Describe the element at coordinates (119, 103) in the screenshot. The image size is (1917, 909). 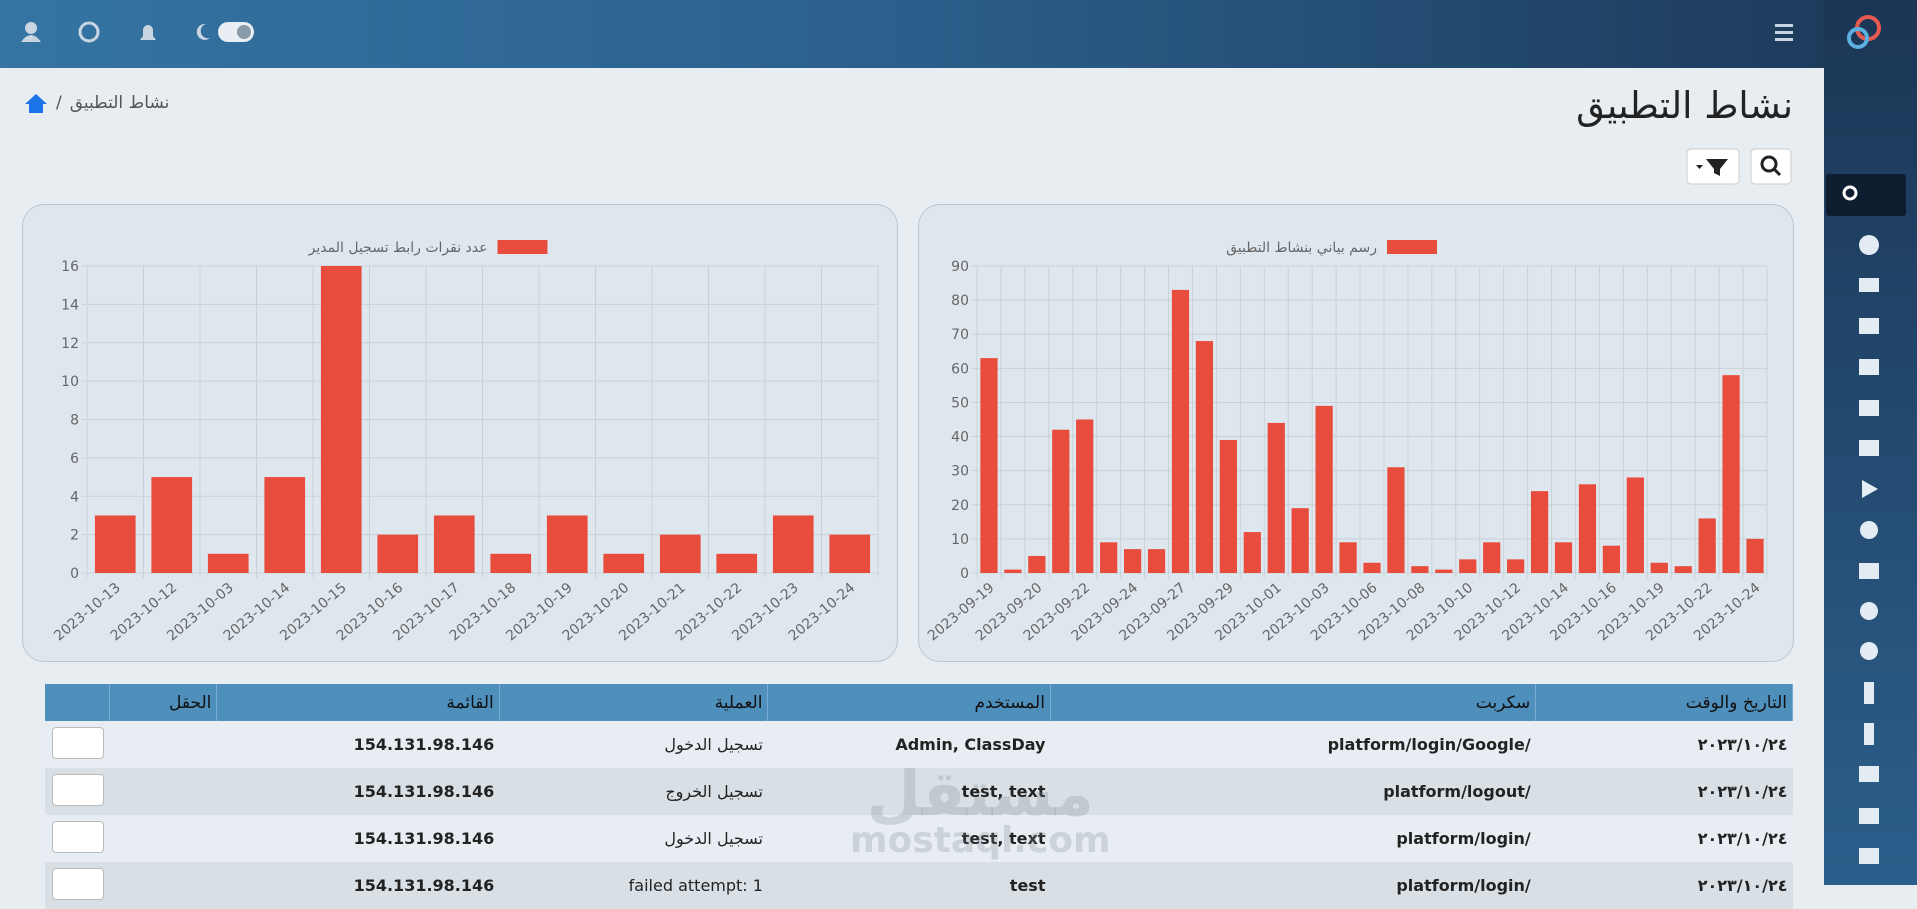
I see `breadcrumb-current: نشاط التطبيق` at that location.